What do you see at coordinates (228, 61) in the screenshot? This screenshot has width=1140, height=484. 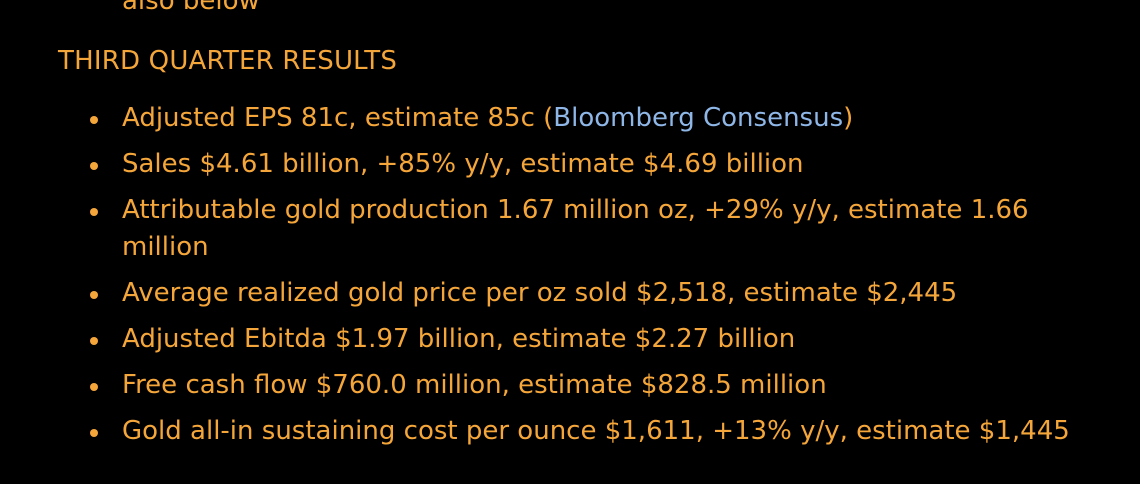 I see `section-title: THIRD QUARTER RESULTS` at bounding box center [228, 61].